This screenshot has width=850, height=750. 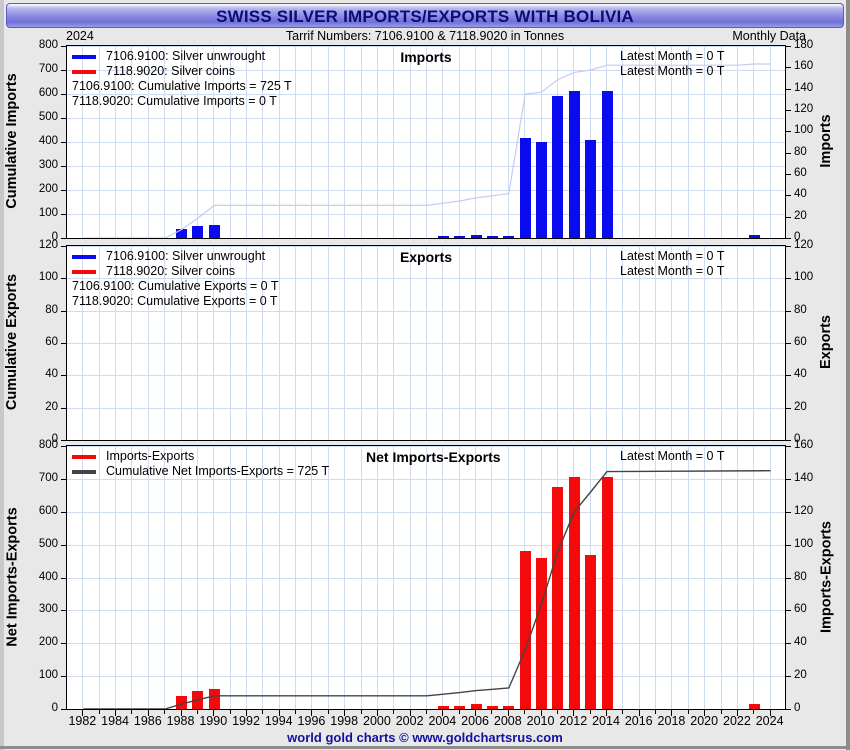 I want to click on x-tick-label: 2010, so click(x=540, y=721).